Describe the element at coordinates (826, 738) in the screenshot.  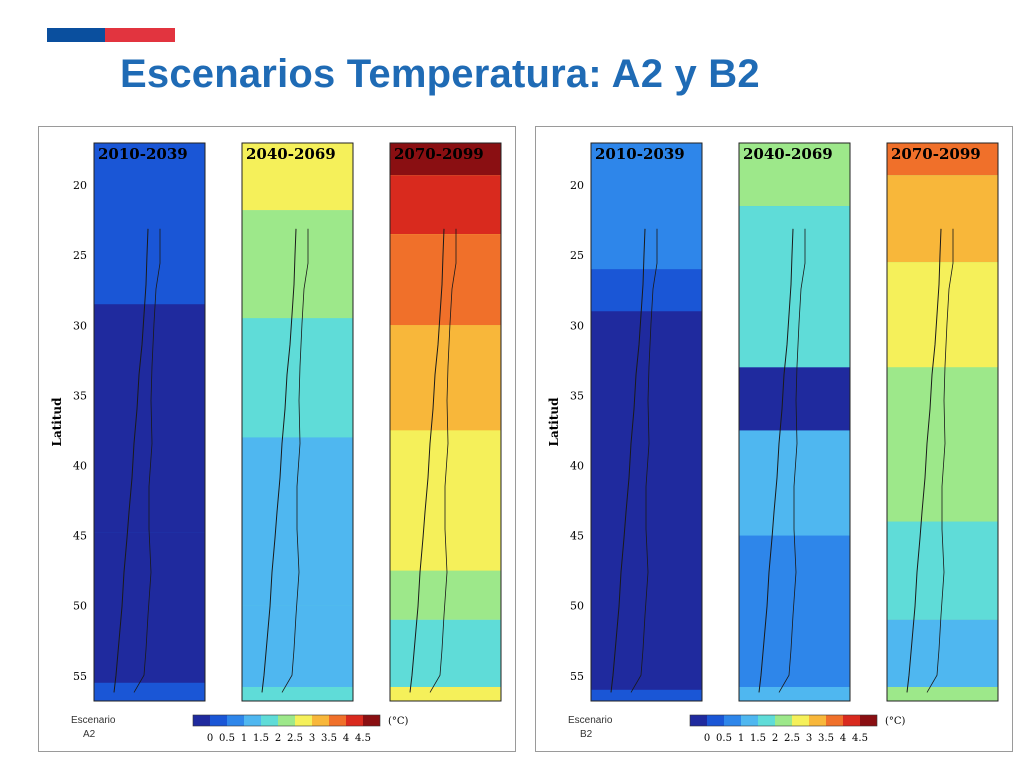
I see `colorbar-tick-label: 3.5` at that location.